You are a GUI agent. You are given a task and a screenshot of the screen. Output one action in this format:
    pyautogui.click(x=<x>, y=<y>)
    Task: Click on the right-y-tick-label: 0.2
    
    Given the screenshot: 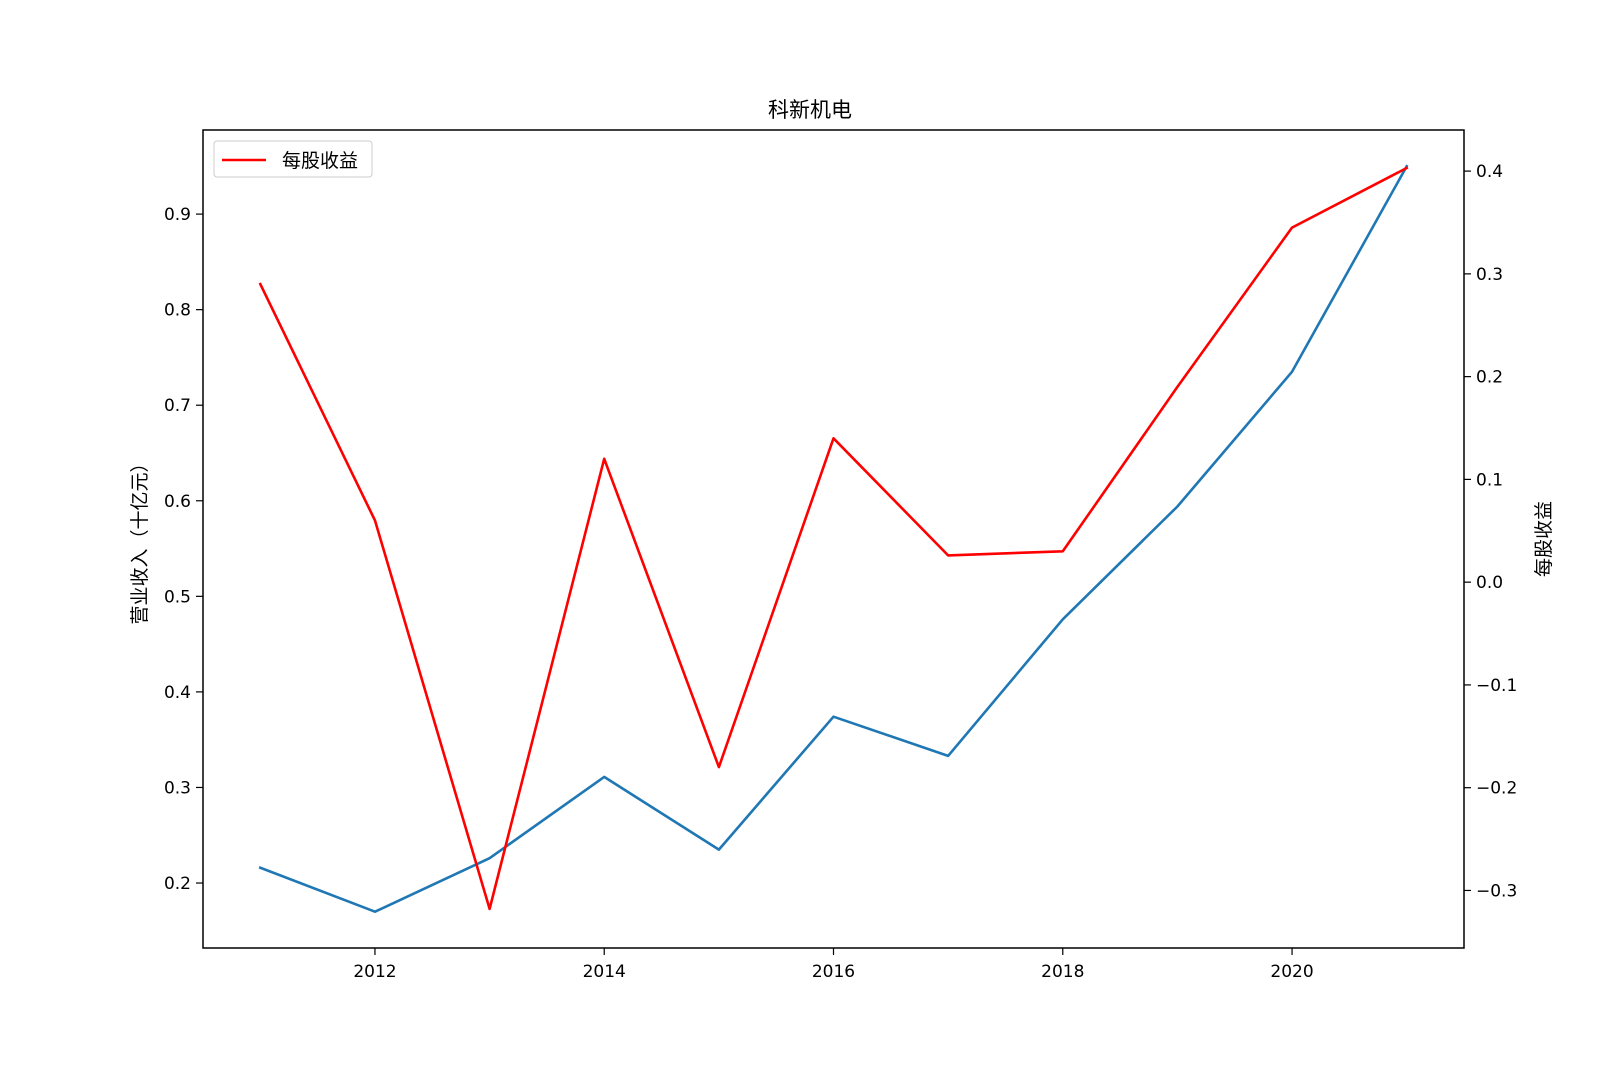 What is the action you would take?
    pyautogui.click(x=1489, y=378)
    